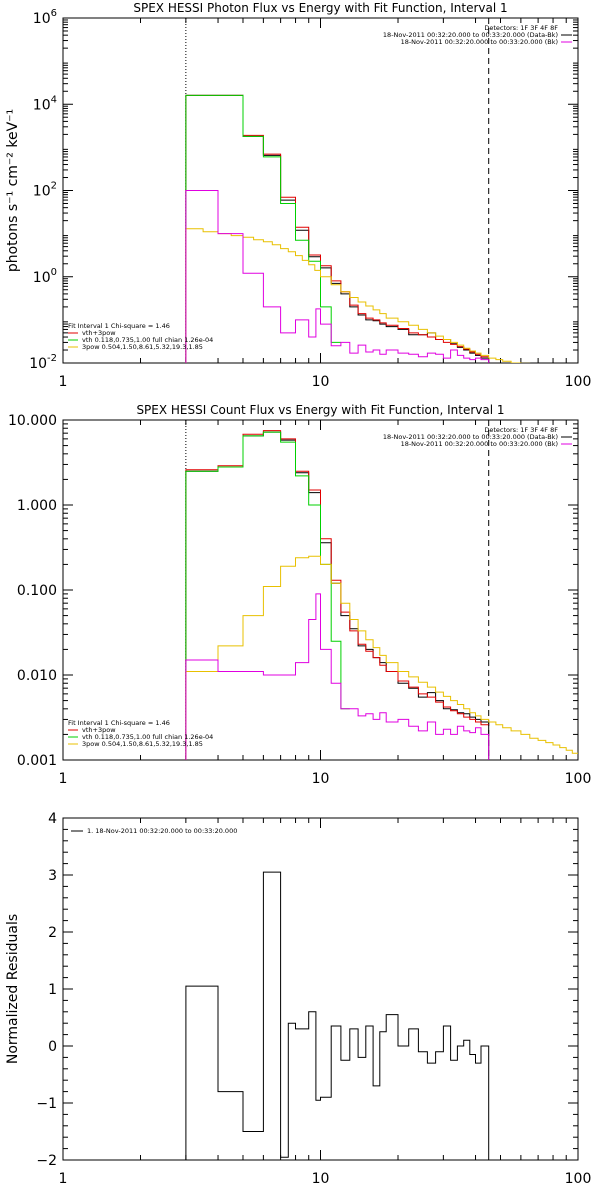 This screenshot has height=1200, width=600. Describe the element at coordinates (52, 876) in the screenshot. I see `y-tick-label: 3` at that location.